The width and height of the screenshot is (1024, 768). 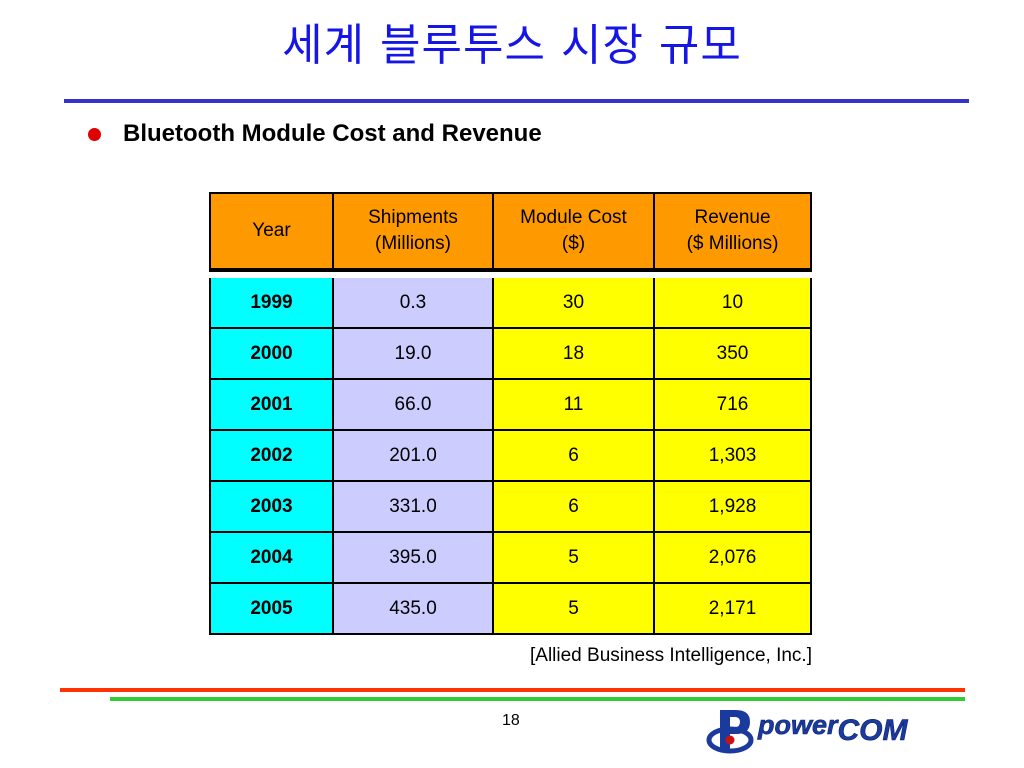 I want to click on cell-module-cost: 11, so click(x=574, y=405).